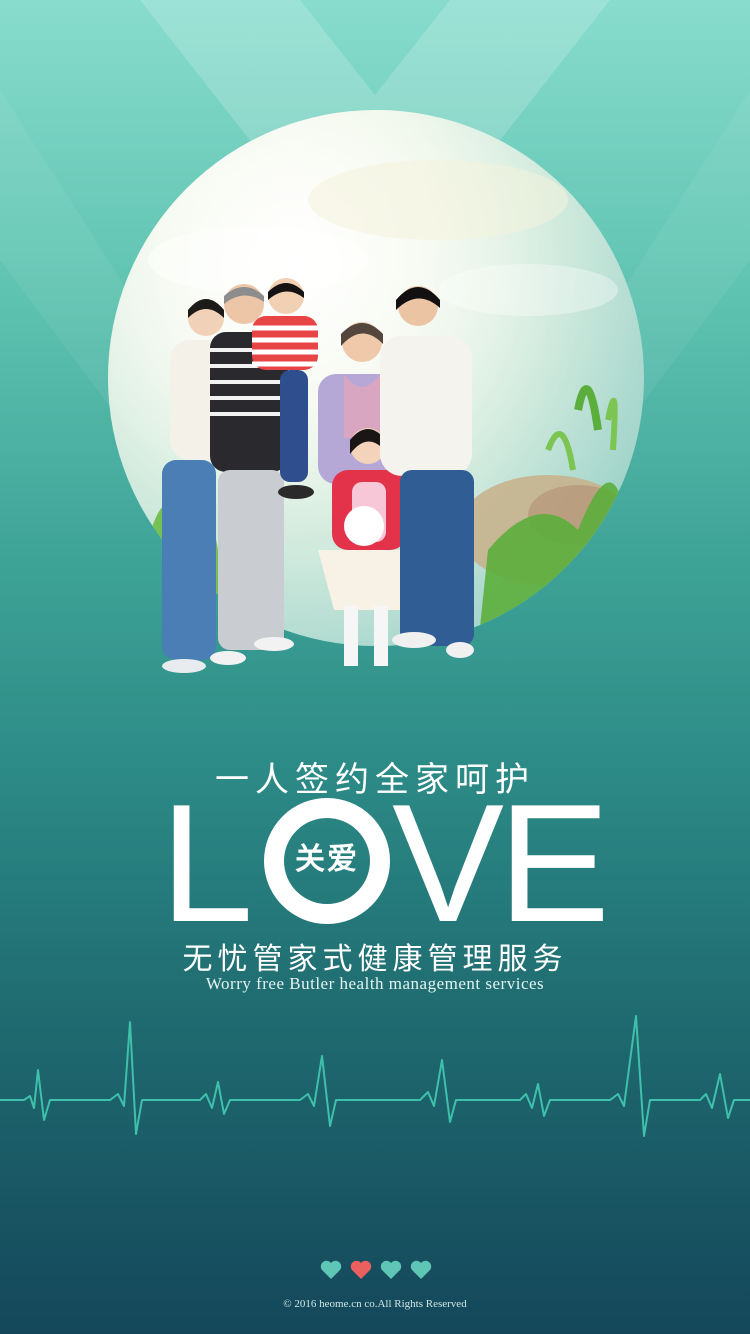 Image resolution: width=750 pixels, height=1334 pixels. I want to click on love-letter-l: L, so click(207, 863).